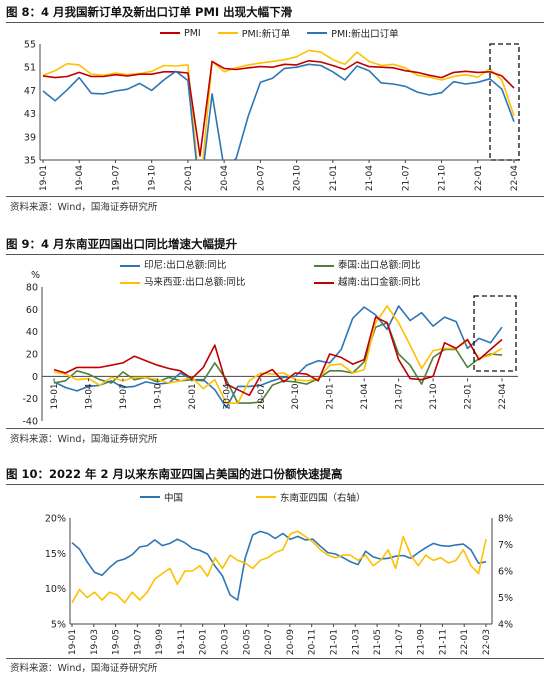 The height and width of the screenshot is (675, 550). What do you see at coordinates (193, 396) in the screenshot?
I see `fig9-x-tick-label: 20-01` at bounding box center [193, 396].